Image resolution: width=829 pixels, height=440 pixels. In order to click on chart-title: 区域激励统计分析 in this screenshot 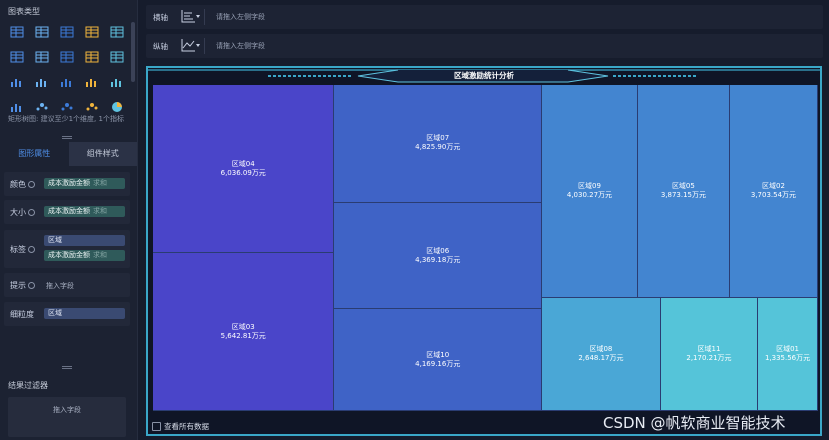, I will do `click(484, 75)`.